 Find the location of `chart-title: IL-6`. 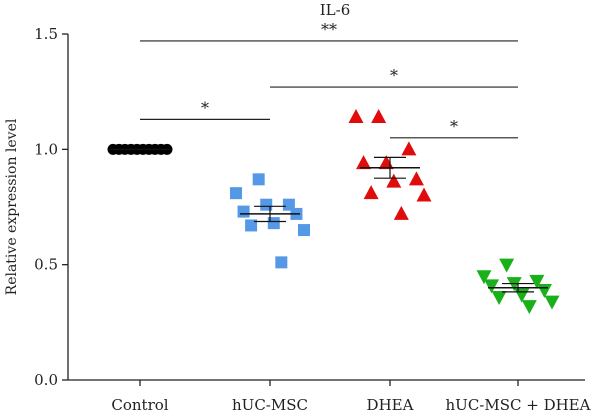

chart-title: IL-6 is located at coordinates (335, 10).